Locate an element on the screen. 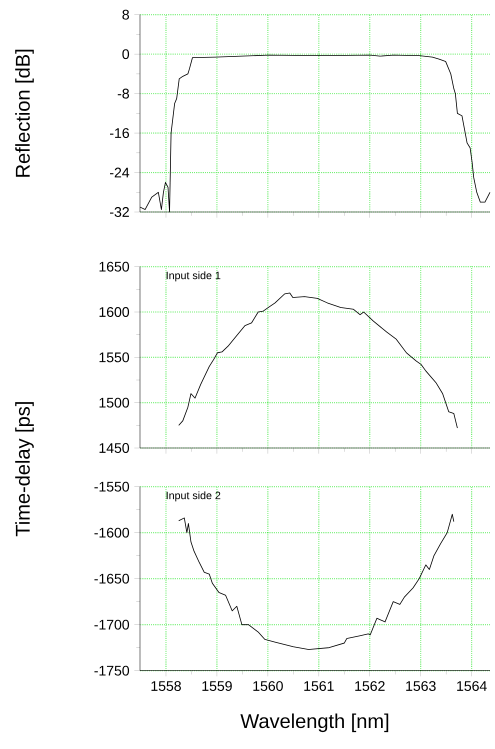  y-tick-label: -16 is located at coordinates (119, 133).